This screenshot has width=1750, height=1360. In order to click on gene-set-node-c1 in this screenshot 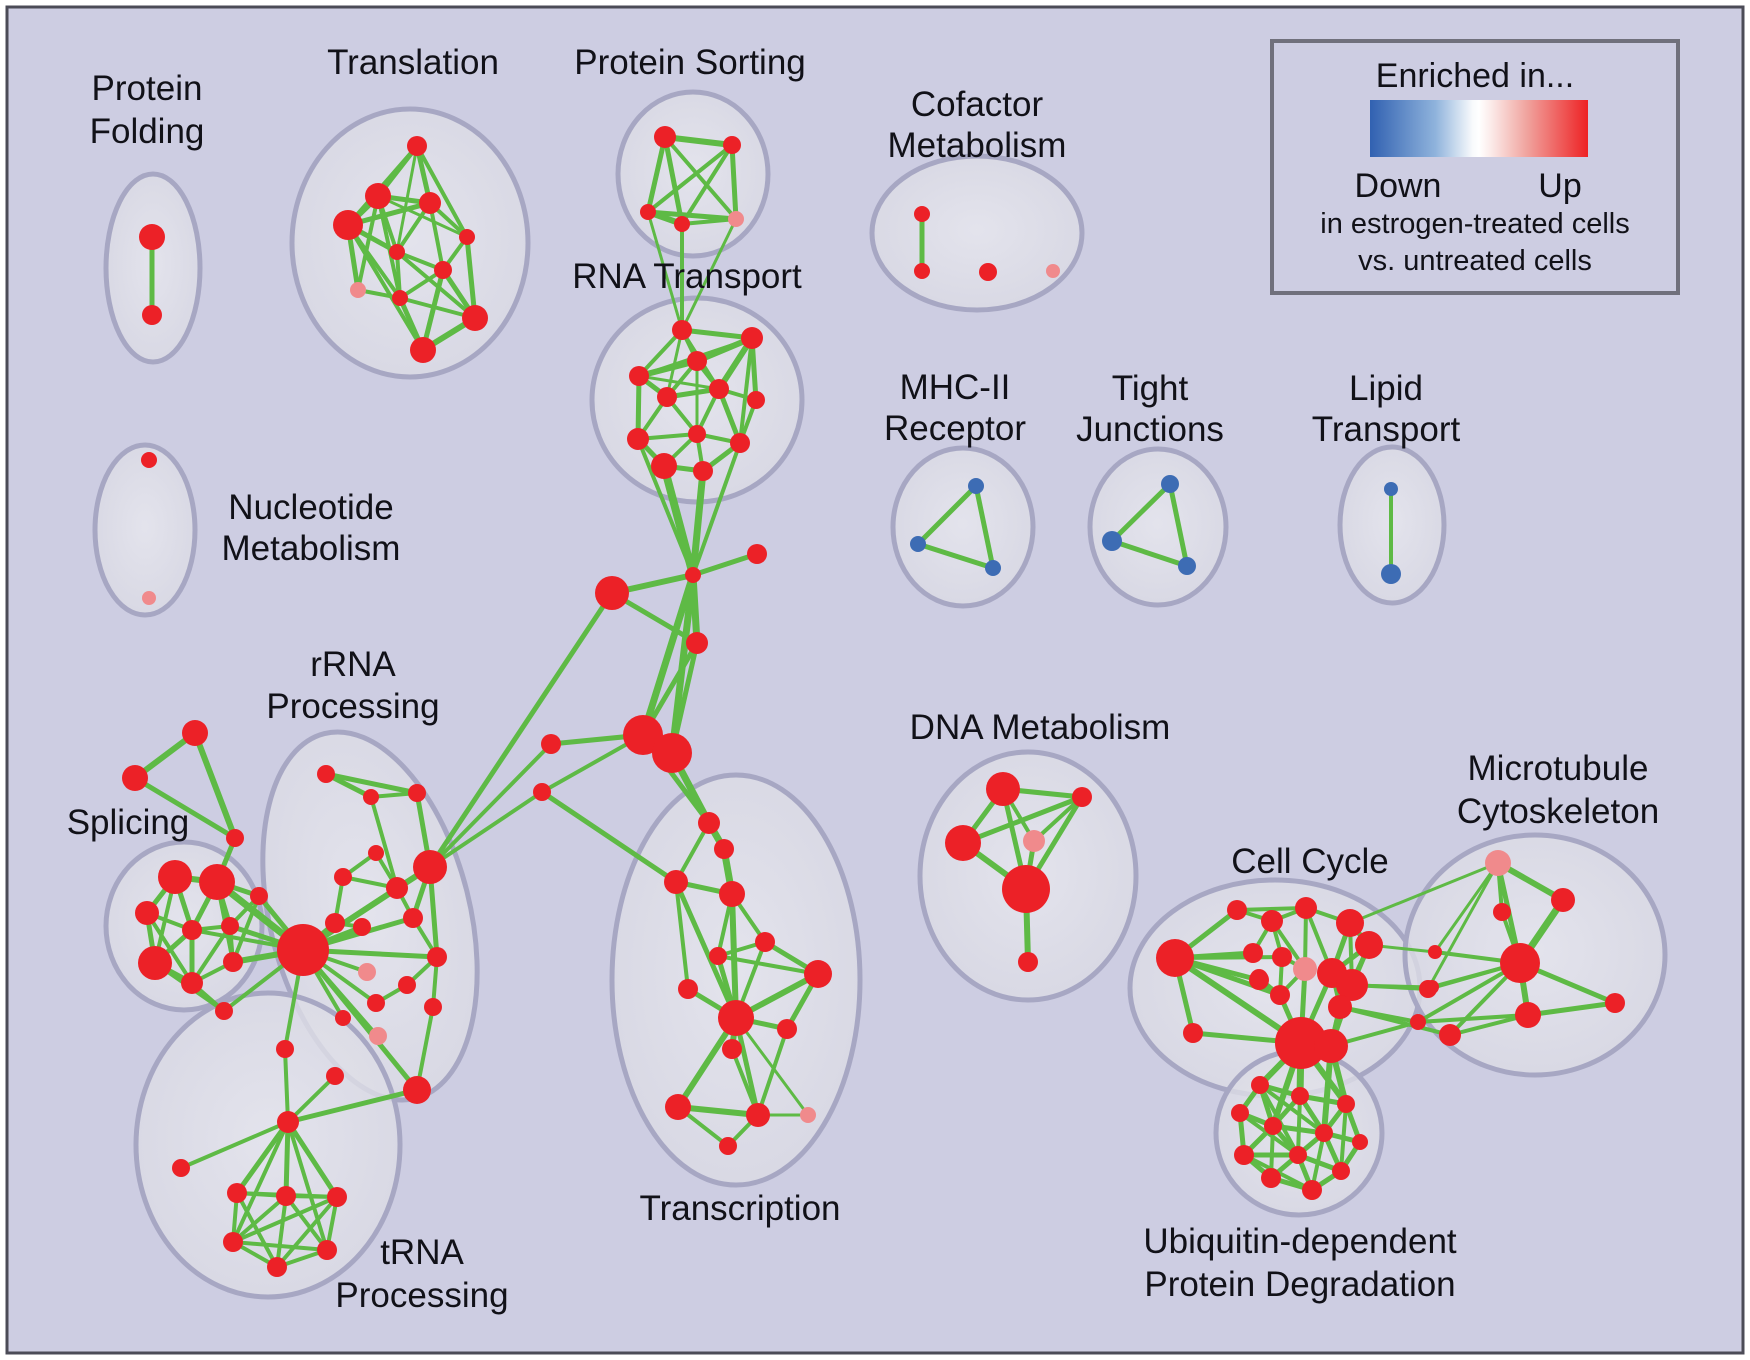, I will do `click(757, 554)`.